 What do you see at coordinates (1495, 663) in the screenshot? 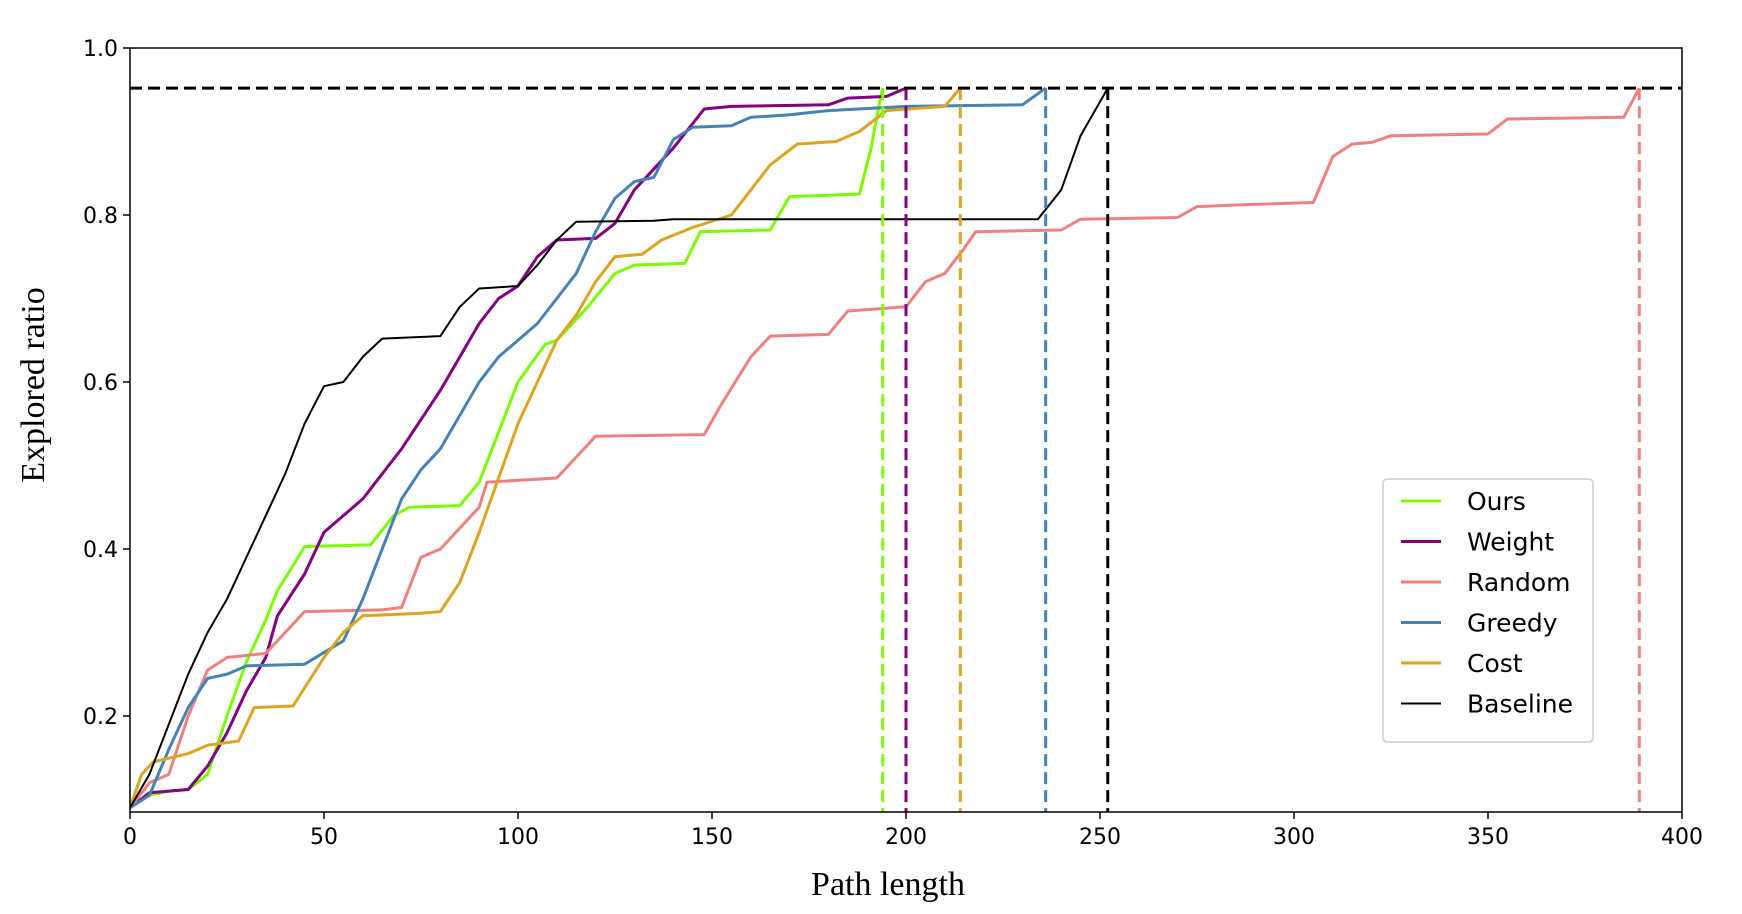
I see `legend-label-cost: Cost` at bounding box center [1495, 663].